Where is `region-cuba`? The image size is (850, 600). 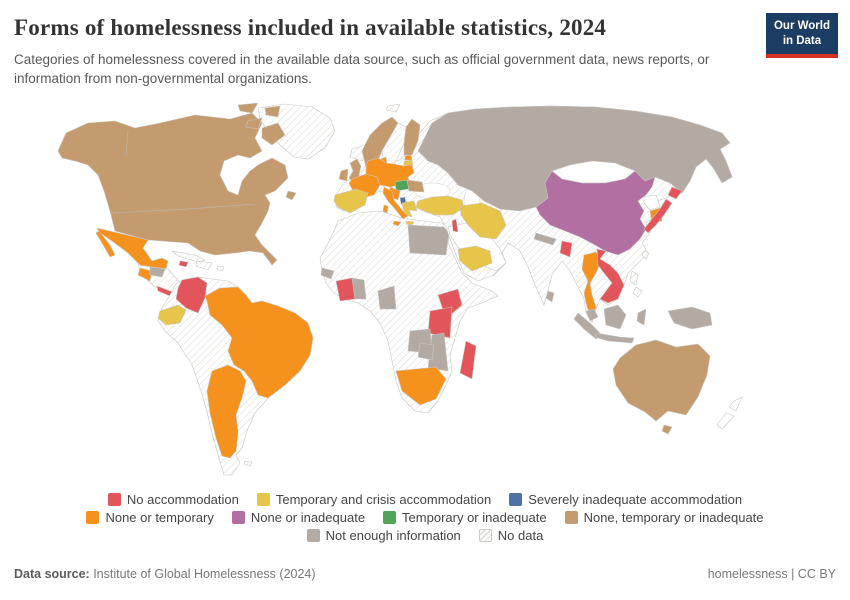 region-cuba is located at coordinates (188, 256).